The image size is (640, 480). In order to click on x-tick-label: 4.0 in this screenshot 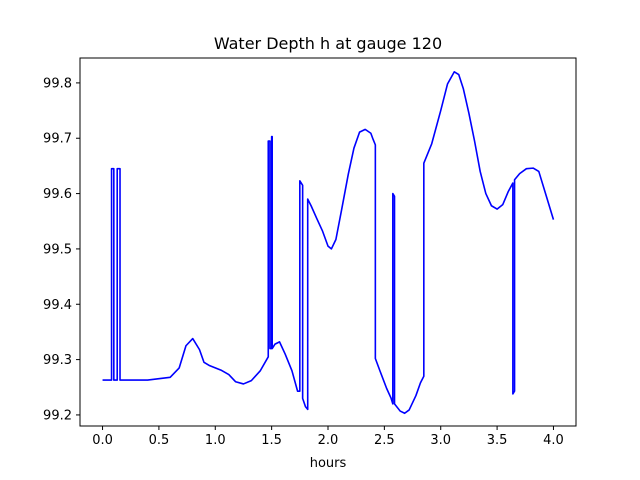, I will do `click(553, 440)`.